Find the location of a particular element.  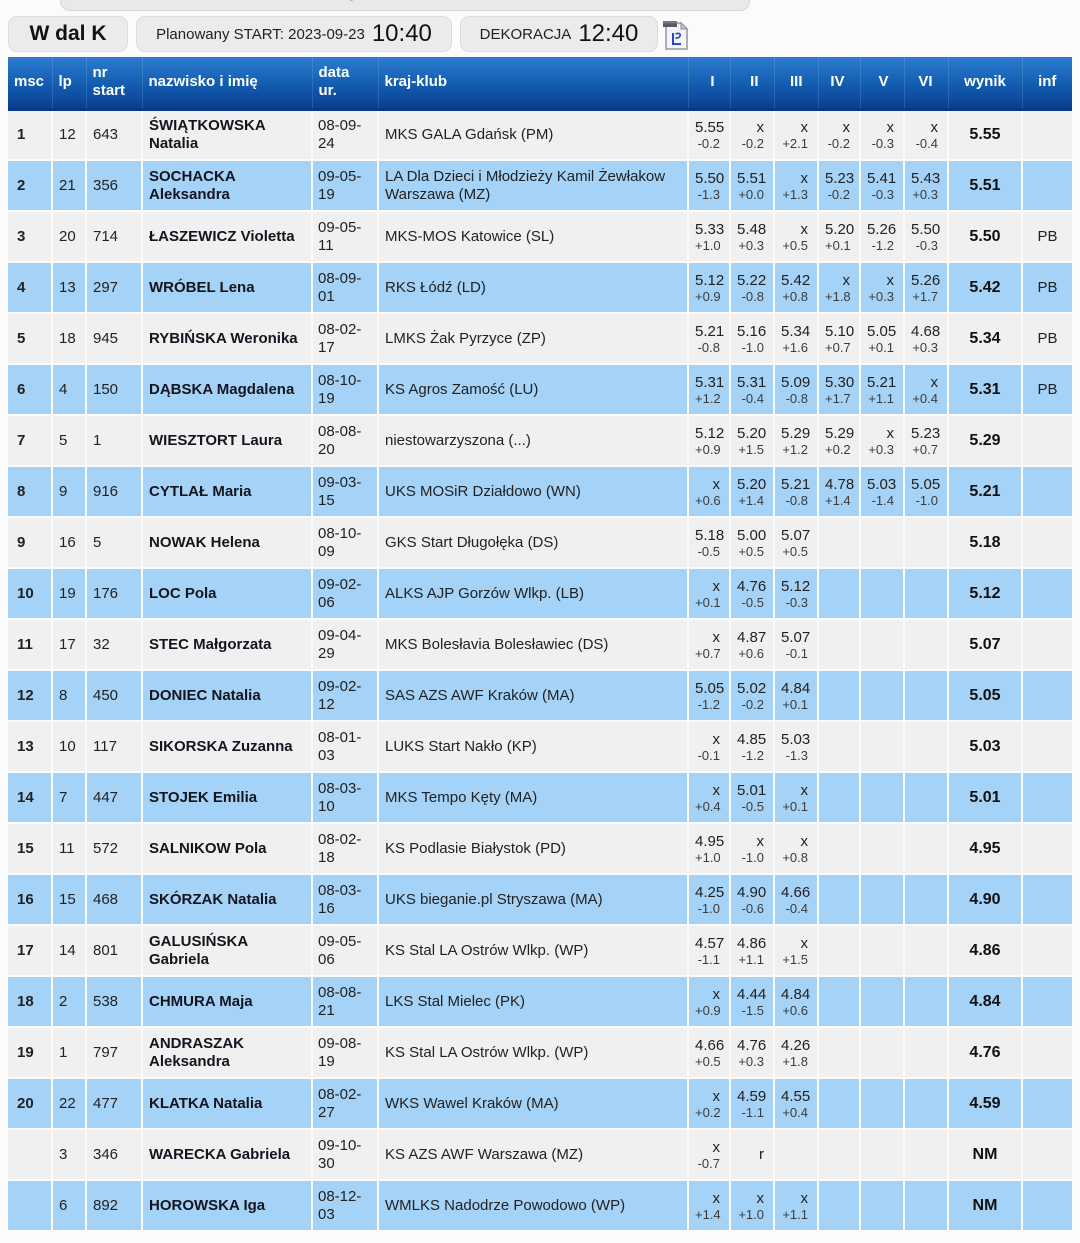

cell-position: 5 is located at coordinates (30, 339).